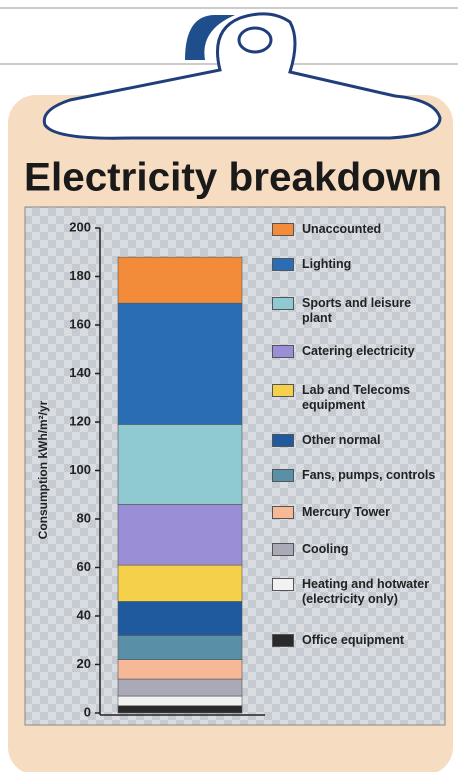  I want to click on legend-label: Cooling, so click(325, 549).